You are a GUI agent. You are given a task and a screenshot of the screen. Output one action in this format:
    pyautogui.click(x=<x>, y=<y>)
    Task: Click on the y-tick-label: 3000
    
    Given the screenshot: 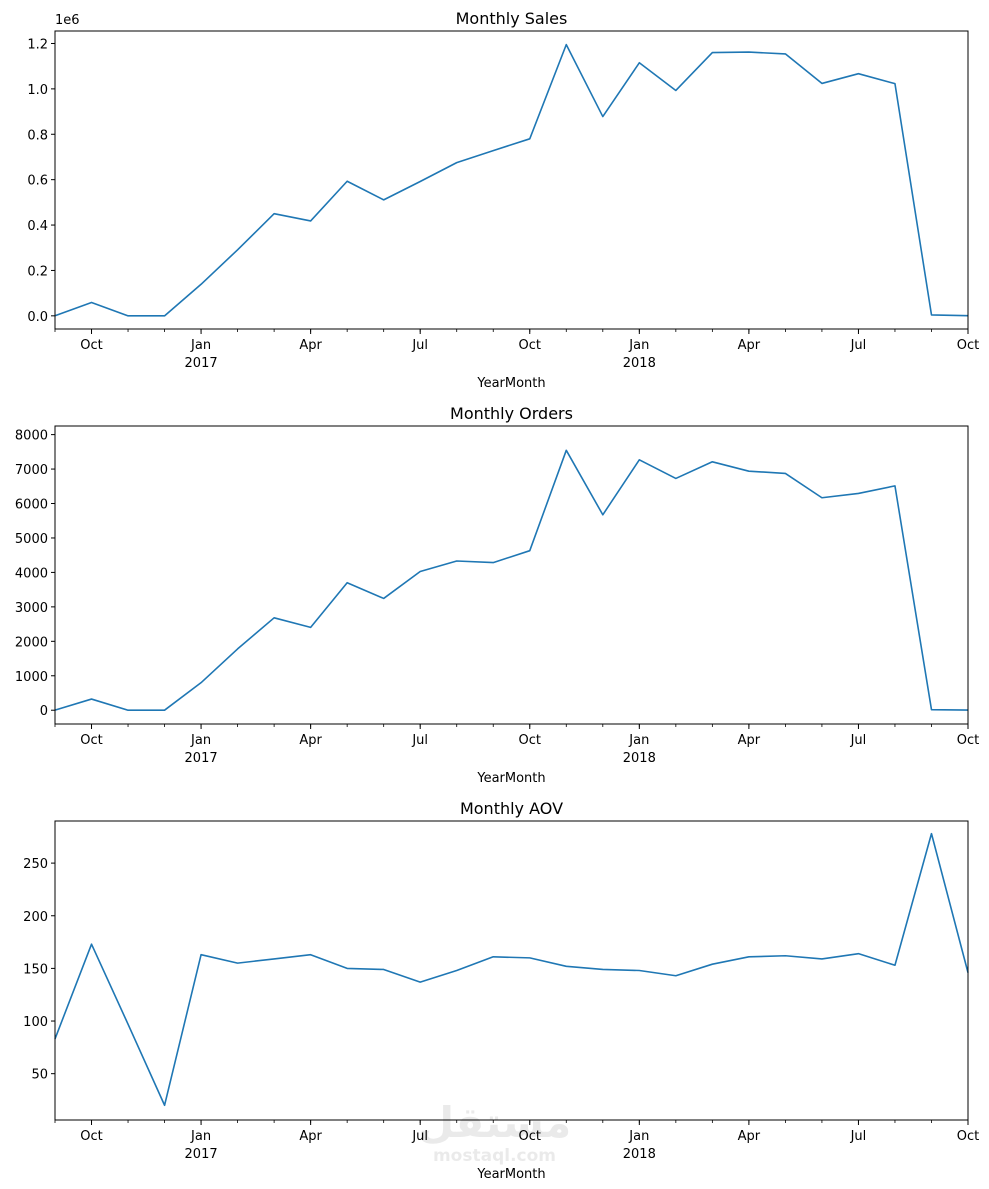 What is the action you would take?
    pyautogui.click(x=31, y=608)
    